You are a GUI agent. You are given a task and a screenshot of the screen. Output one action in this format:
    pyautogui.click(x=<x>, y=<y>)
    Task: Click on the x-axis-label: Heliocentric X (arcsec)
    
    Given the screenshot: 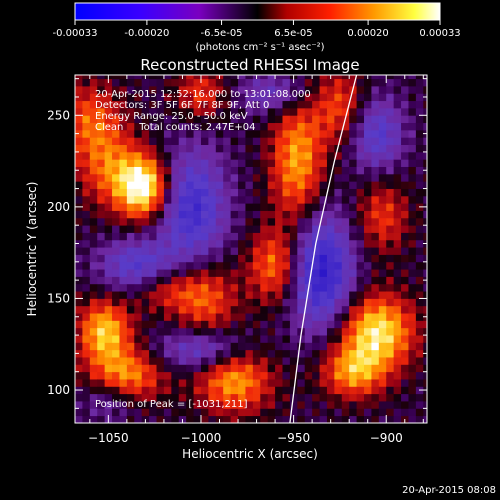 What is the action you would take?
    pyautogui.click(x=250, y=454)
    